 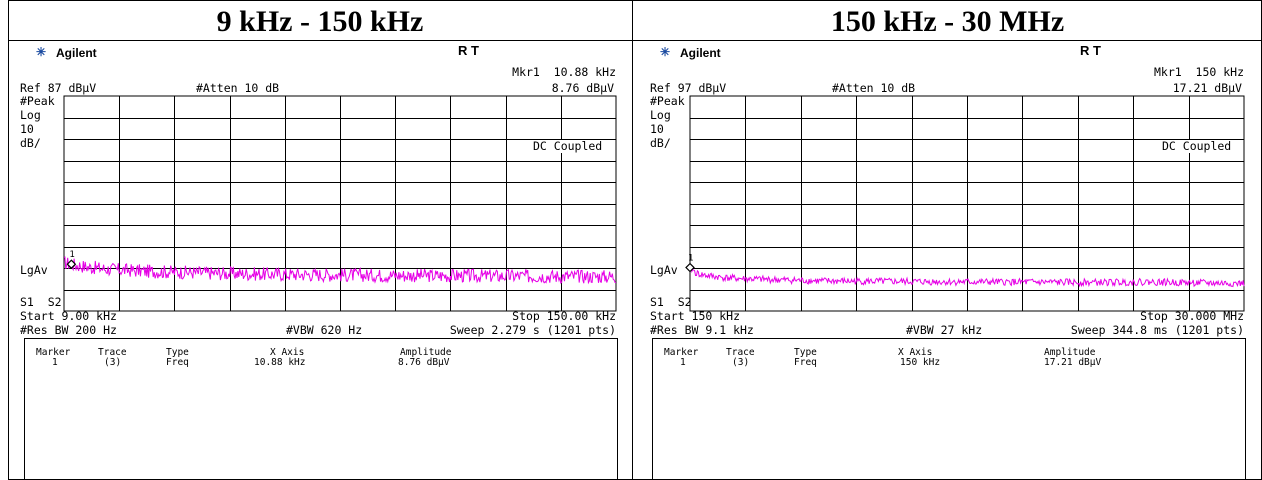 What do you see at coordinates (68, 316) in the screenshot?
I see `start-frequency: Start 9.00 kHz` at bounding box center [68, 316].